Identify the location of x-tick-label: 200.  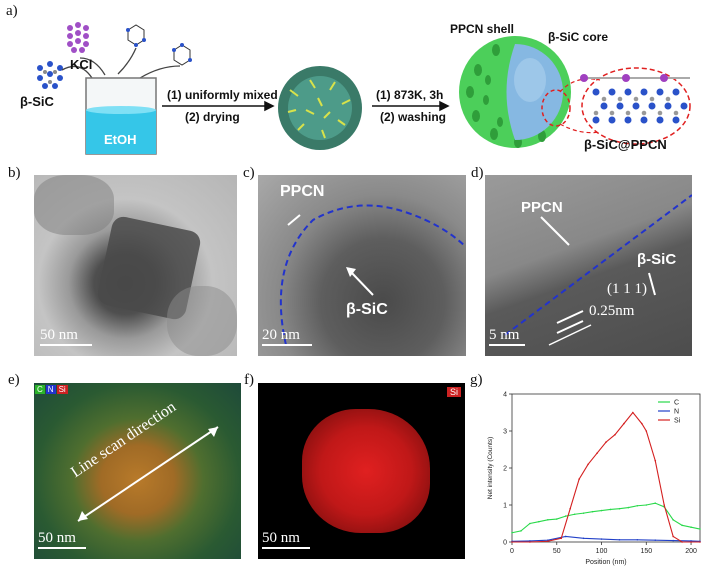
(691, 551).